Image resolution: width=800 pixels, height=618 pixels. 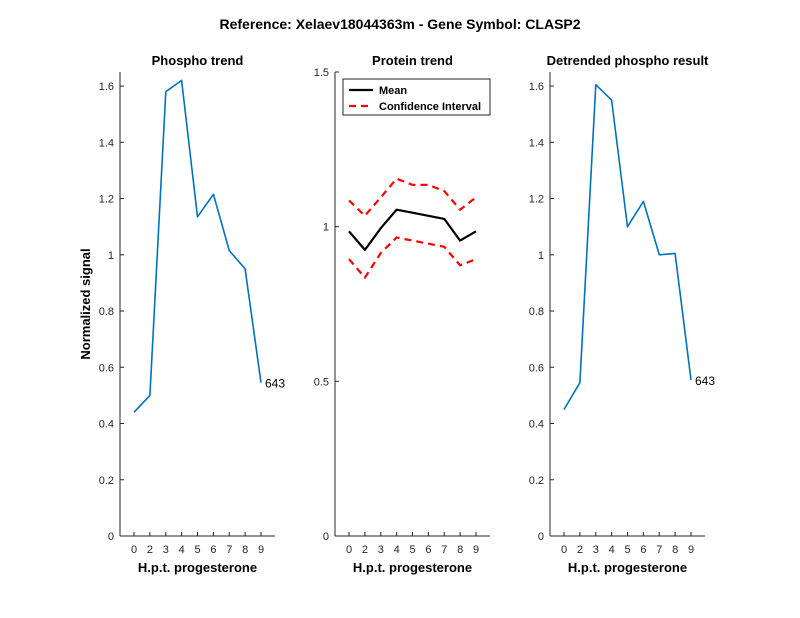 I want to click on subplot-title: Detrended phospho result, so click(x=628, y=60).